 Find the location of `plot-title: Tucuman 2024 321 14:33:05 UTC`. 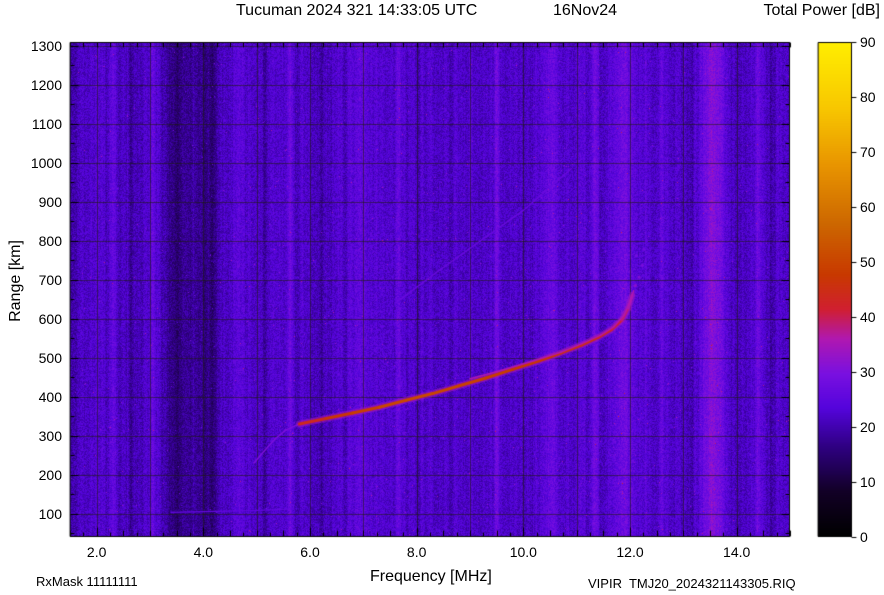

plot-title: Tucuman 2024 321 14:33:05 UTC is located at coordinates (357, 10).